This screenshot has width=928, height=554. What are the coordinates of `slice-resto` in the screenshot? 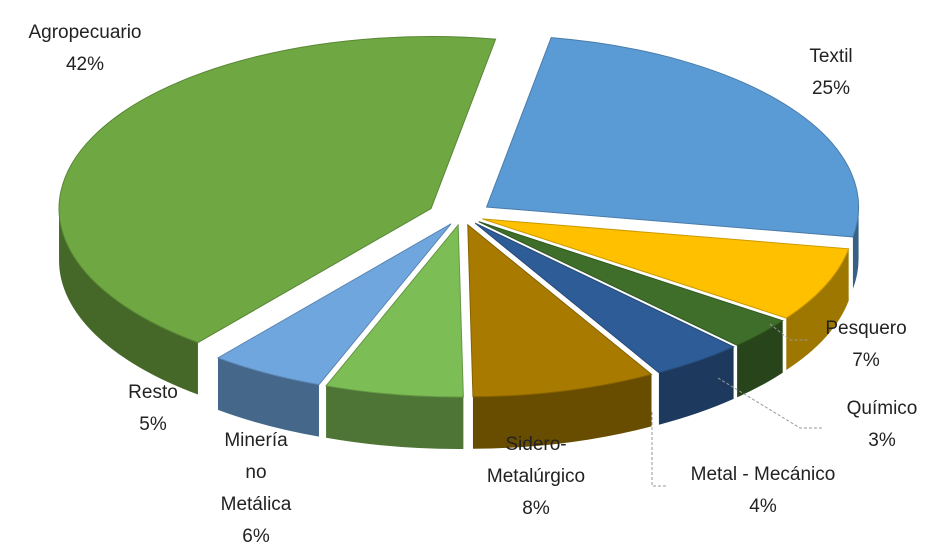 It's located at (334, 304).